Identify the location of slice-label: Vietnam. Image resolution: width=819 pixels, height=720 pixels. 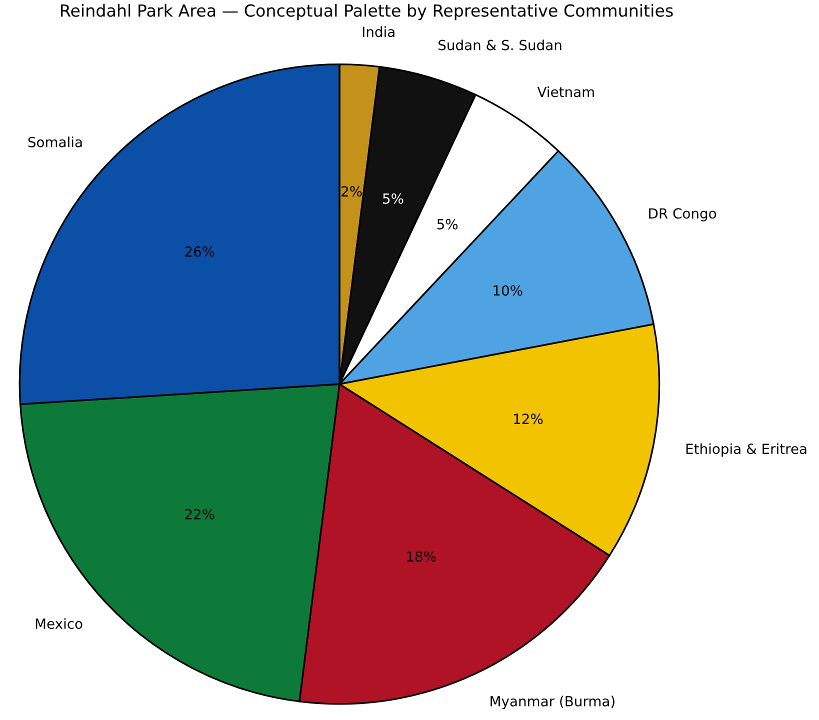
(565, 92).